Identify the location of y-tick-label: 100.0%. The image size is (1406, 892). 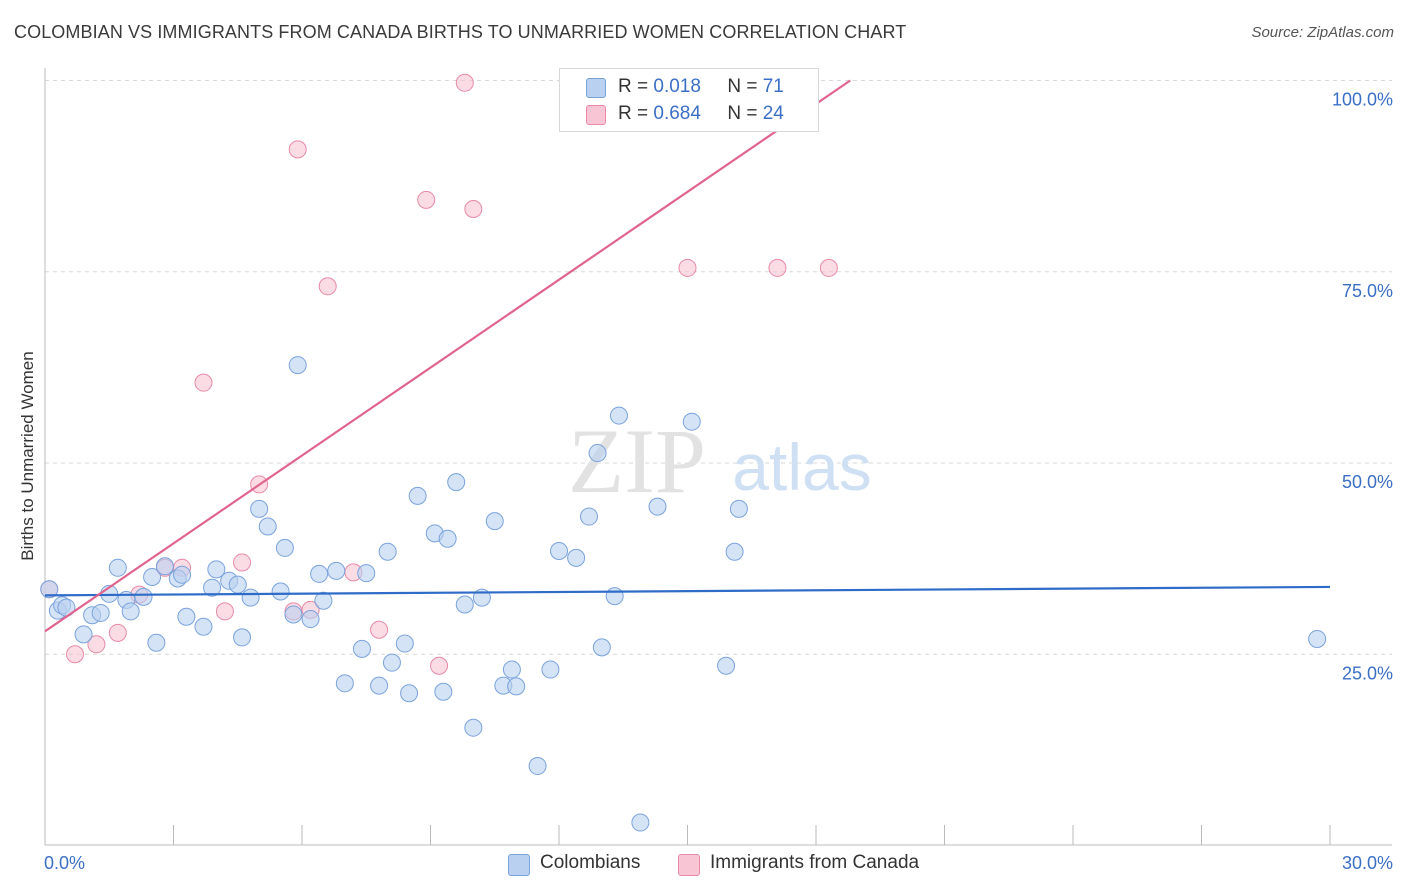
(1362, 100).